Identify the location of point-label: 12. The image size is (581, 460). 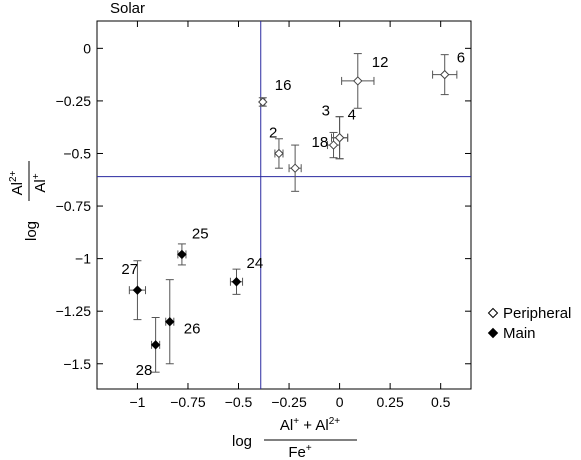
(380, 62).